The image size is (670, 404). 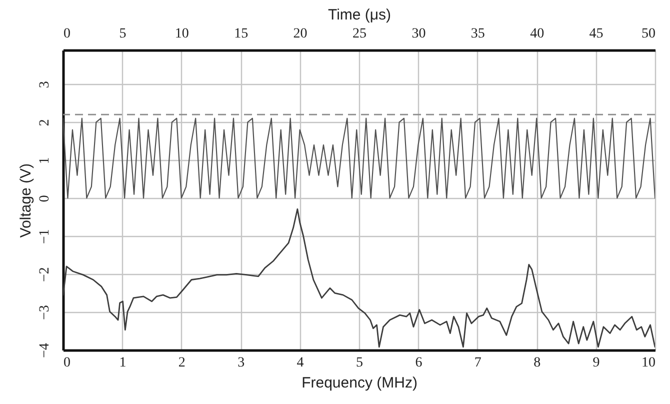 What do you see at coordinates (359, 363) in the screenshot?
I see `x-tick-label: 5` at bounding box center [359, 363].